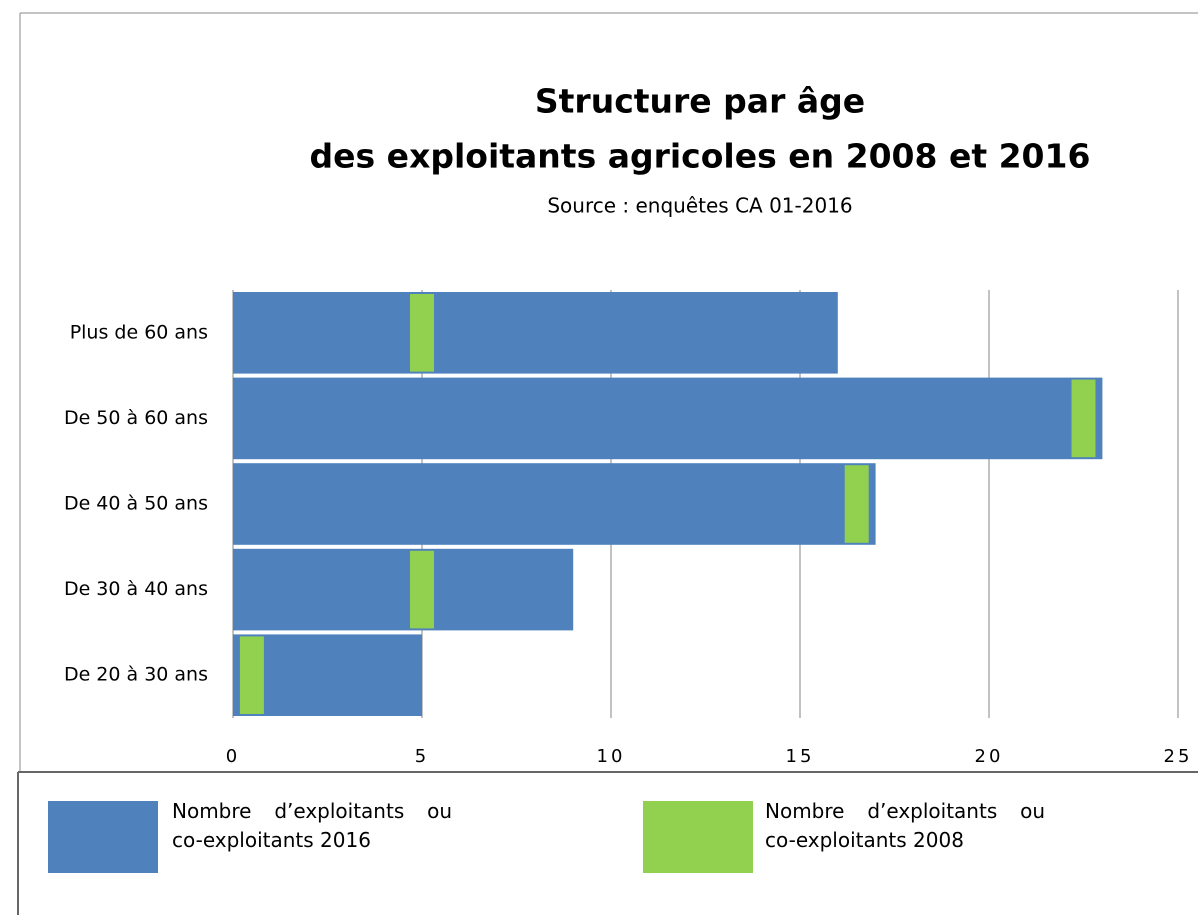  Describe the element at coordinates (699, 206) in the screenshot. I see `chart-subtitle: Source : enquêtes CA 01-2016` at that location.